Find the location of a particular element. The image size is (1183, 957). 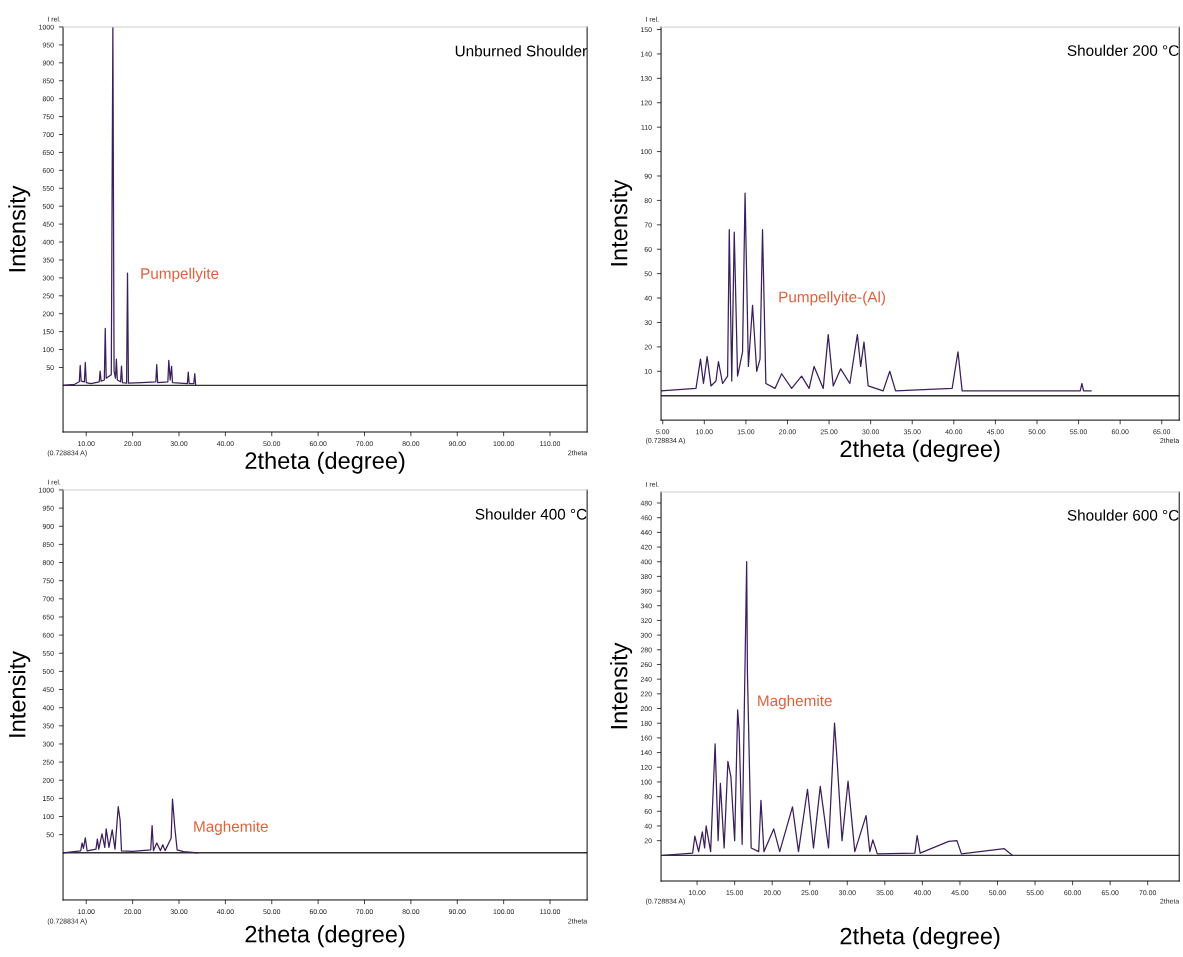

text: Shoulder 400 °C is located at coordinates (531, 514).